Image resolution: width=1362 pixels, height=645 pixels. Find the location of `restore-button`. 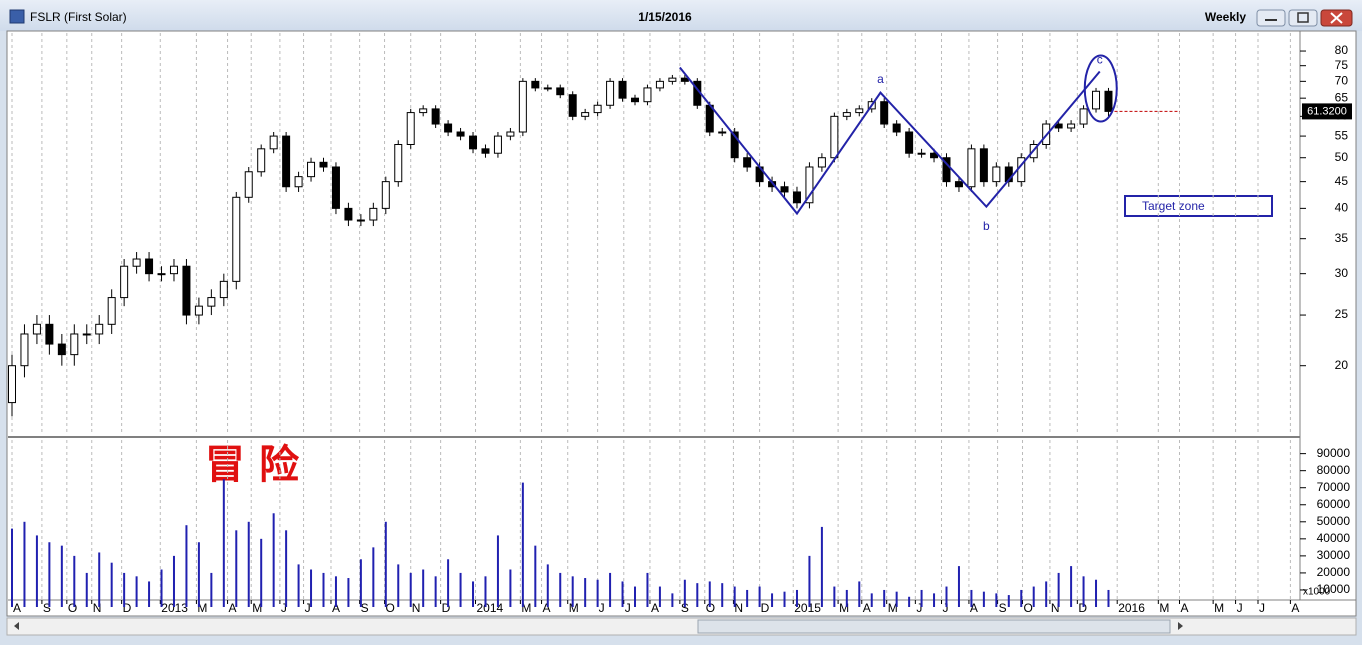

restore-button is located at coordinates (1303, 18).